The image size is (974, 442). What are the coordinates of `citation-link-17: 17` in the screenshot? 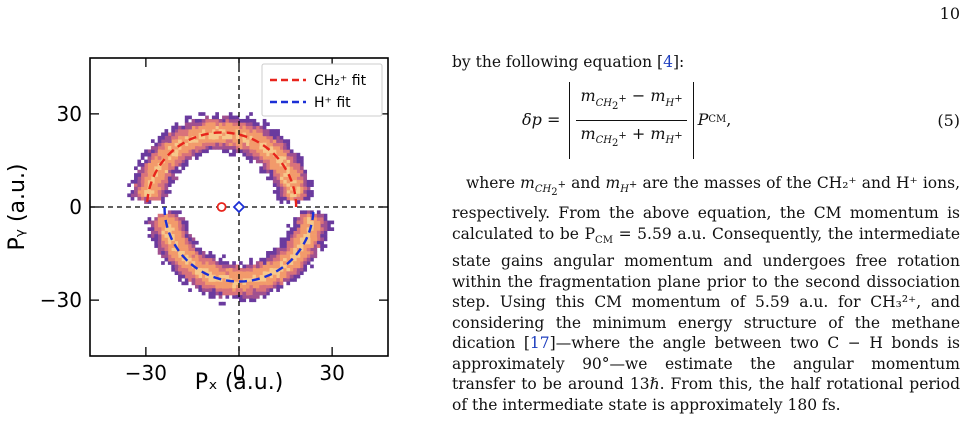 It's located at (539, 343).